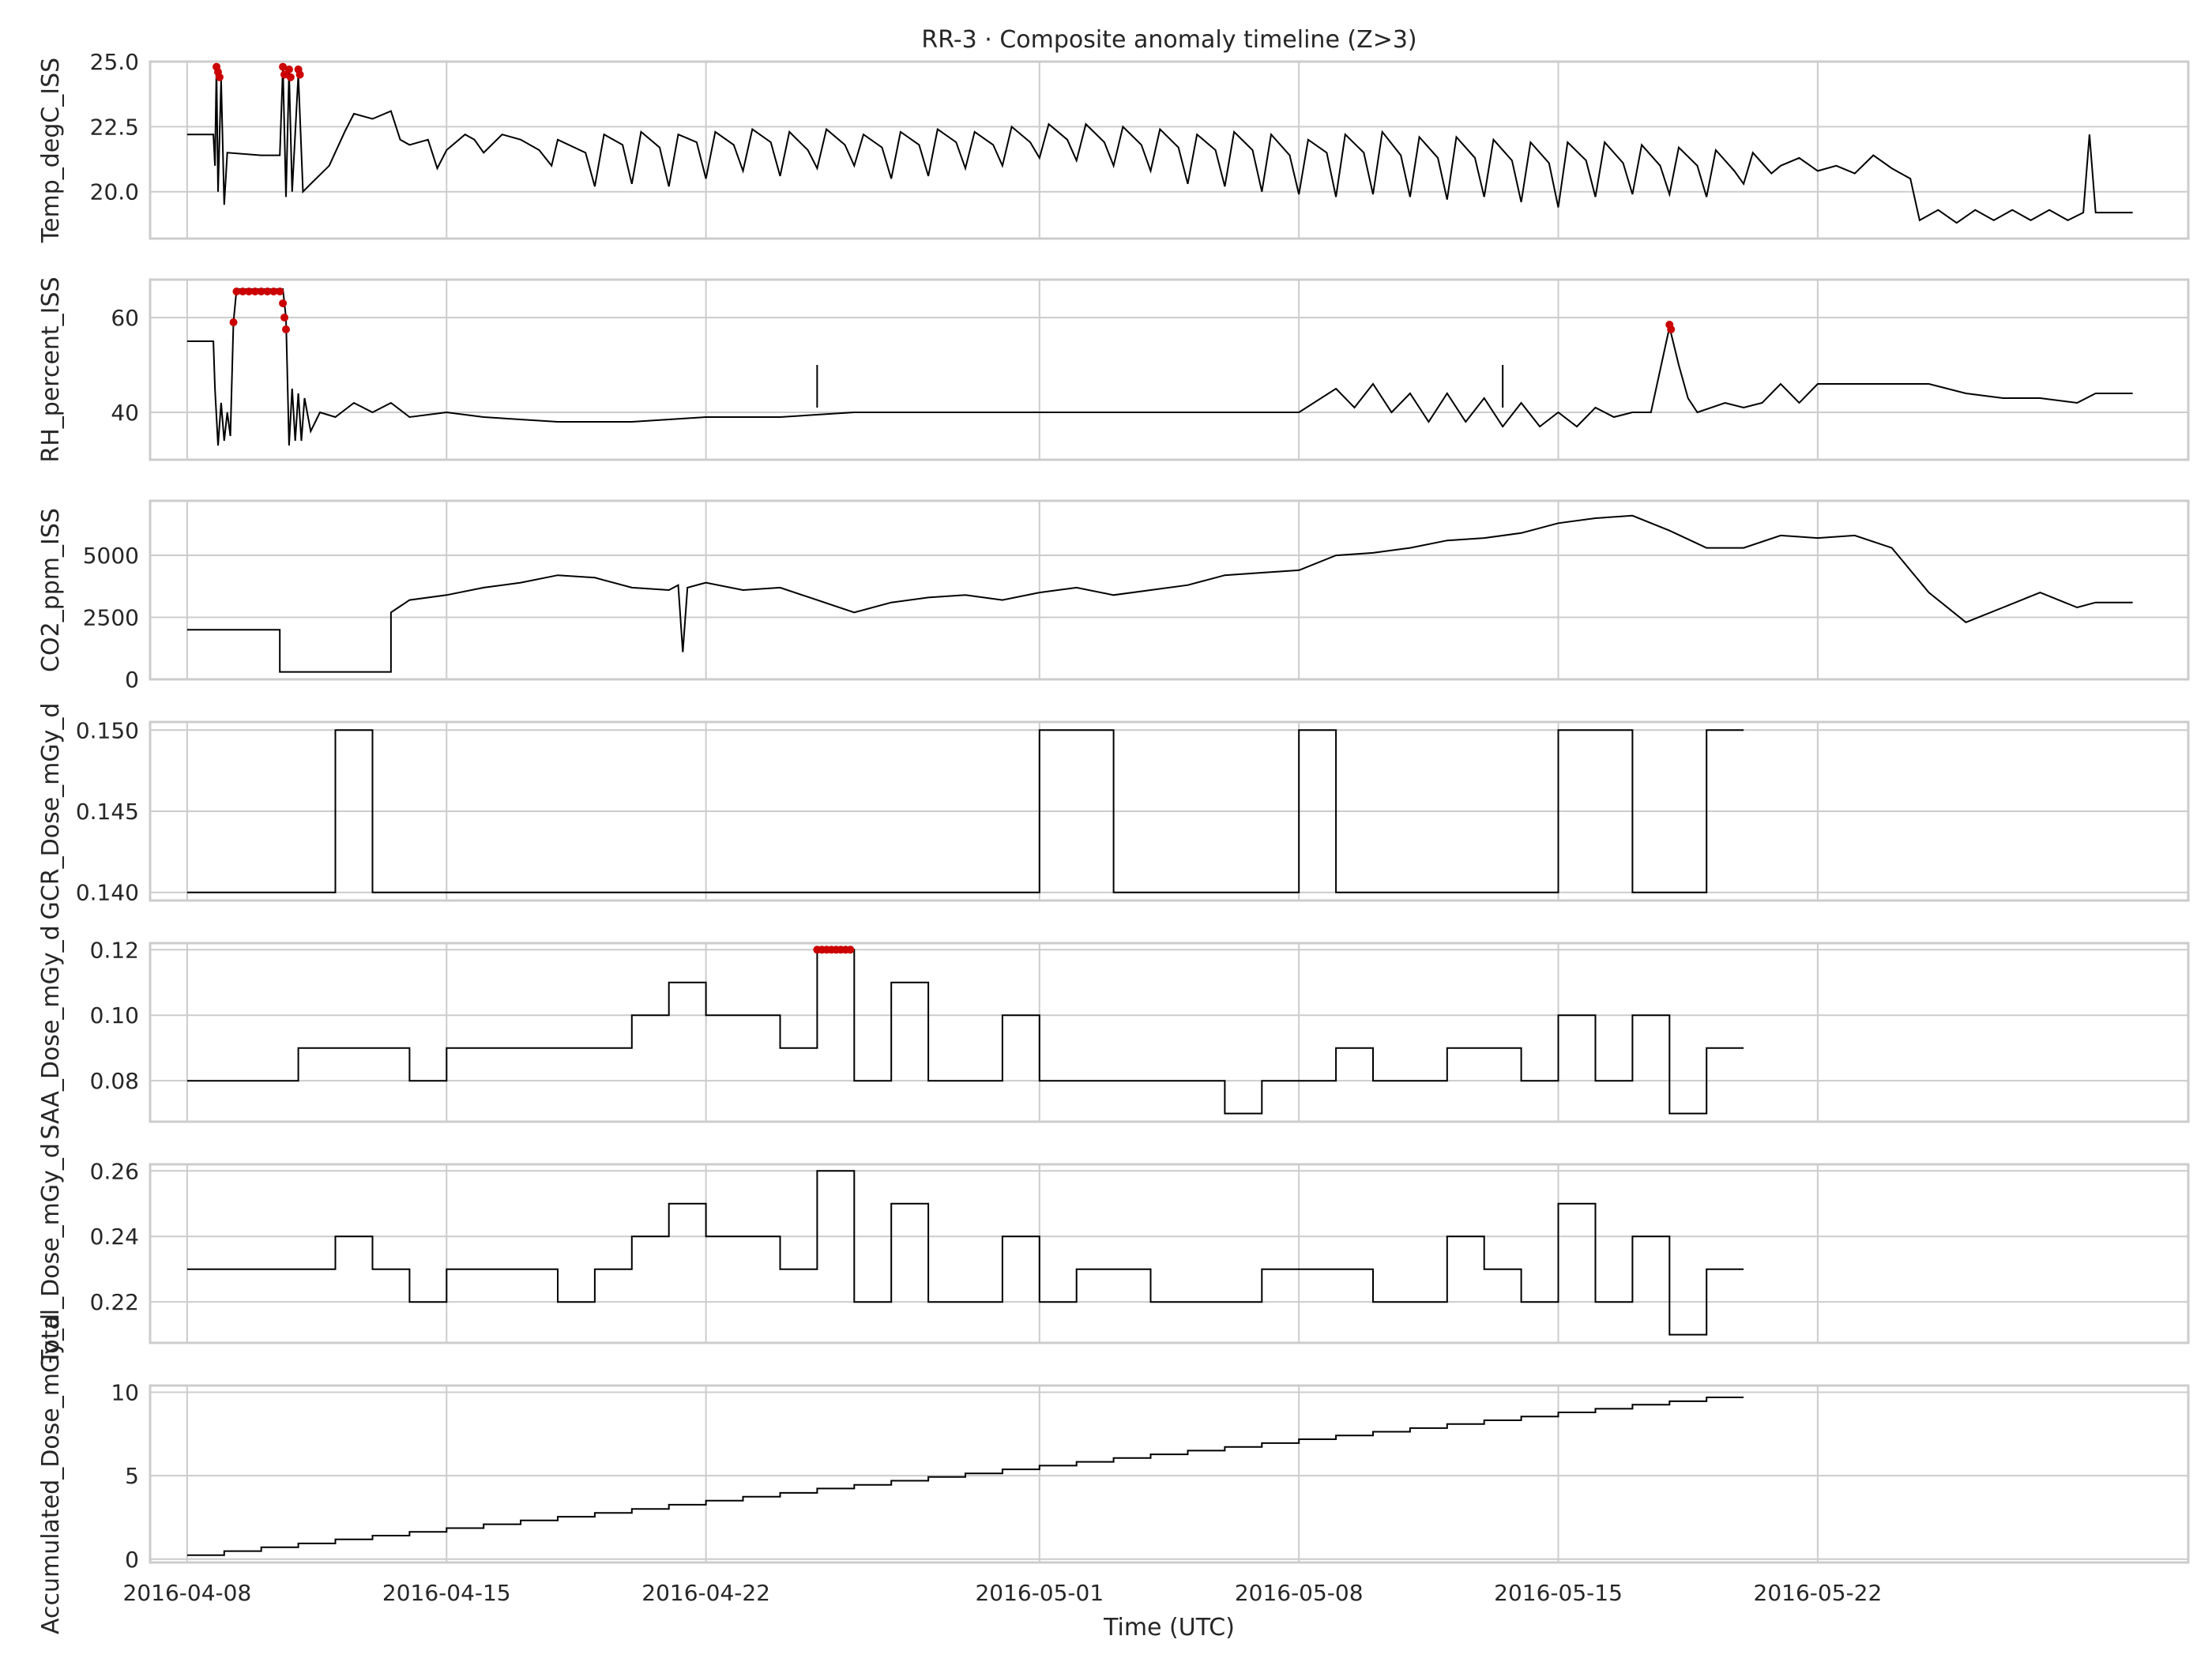  I want to click on x-tick-label: 2016-04-08, so click(187, 1593).